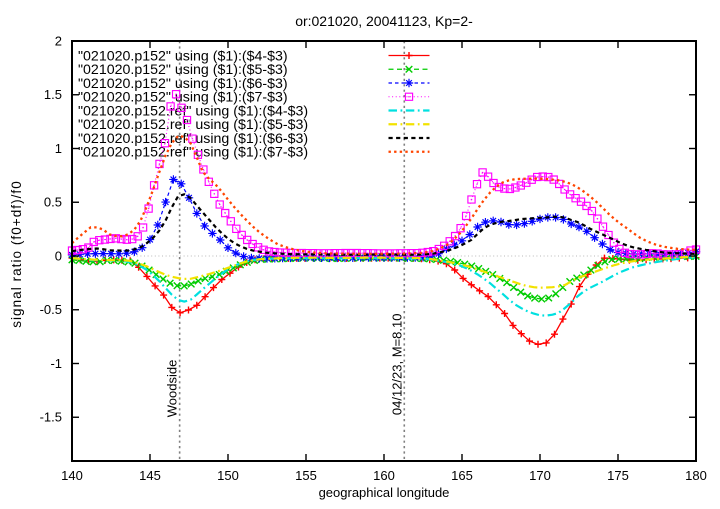 This screenshot has height=509, width=720. What do you see at coordinates (384, 492) in the screenshot?
I see `x-axis-title: geographical longitude` at bounding box center [384, 492].